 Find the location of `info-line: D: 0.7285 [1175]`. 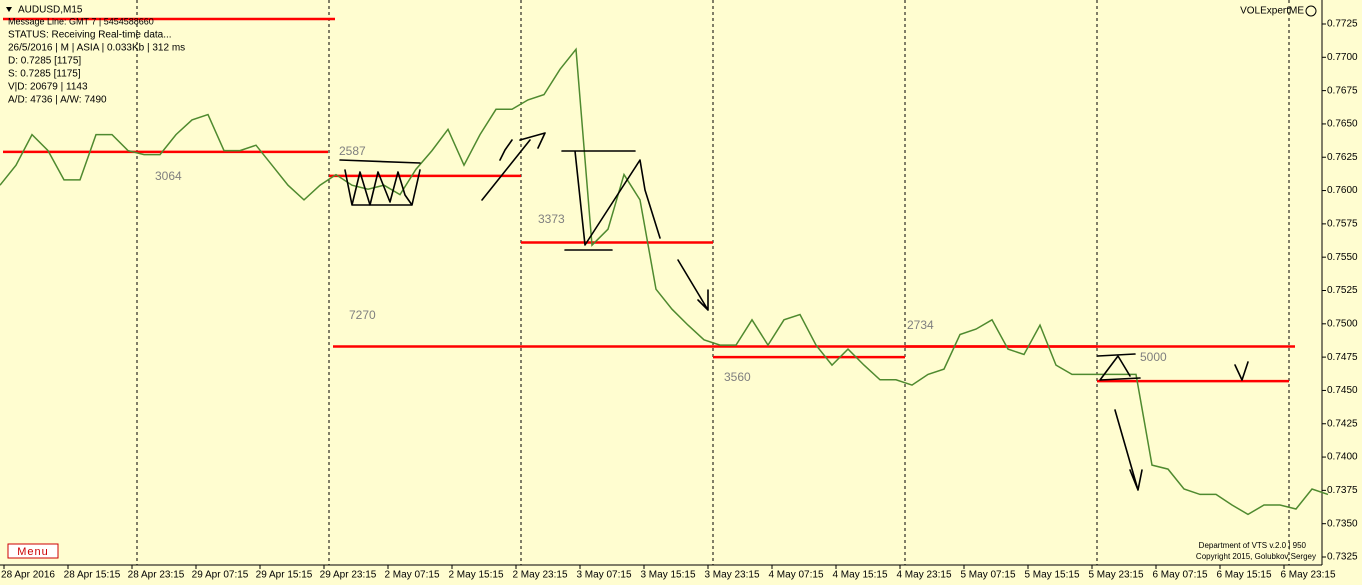

info-line: D: 0.7285 [1175] is located at coordinates (44, 61).